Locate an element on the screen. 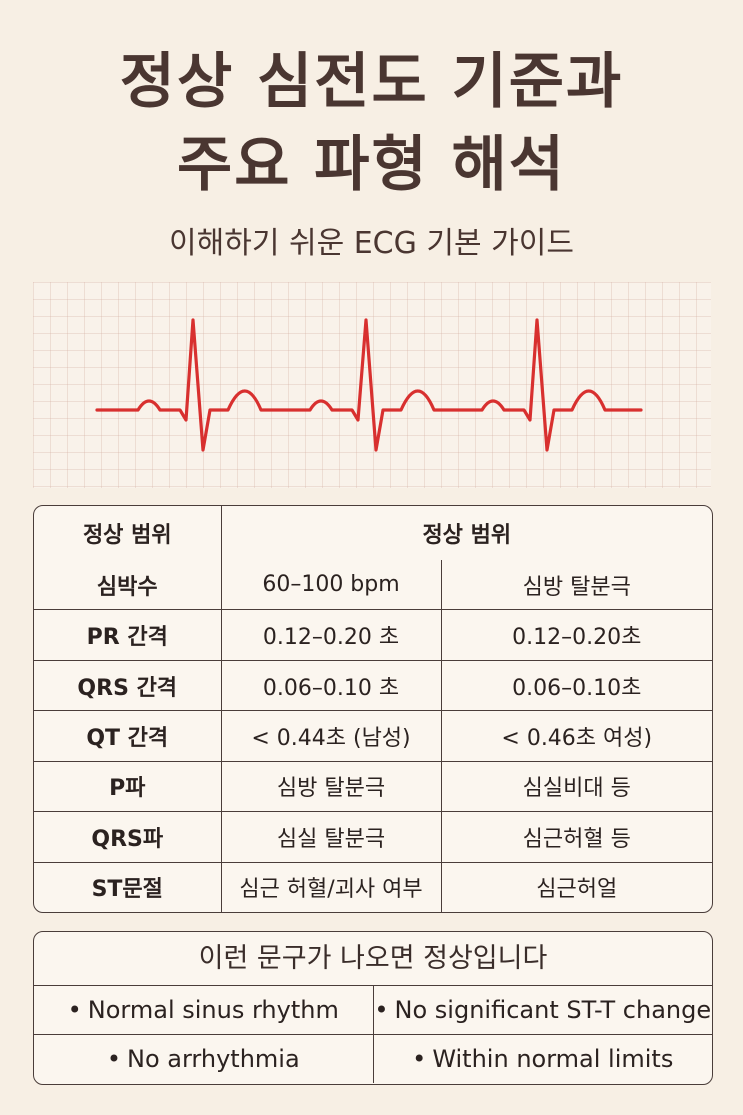  row-abnormal-value: 심근허혈 등 is located at coordinates (576, 837).